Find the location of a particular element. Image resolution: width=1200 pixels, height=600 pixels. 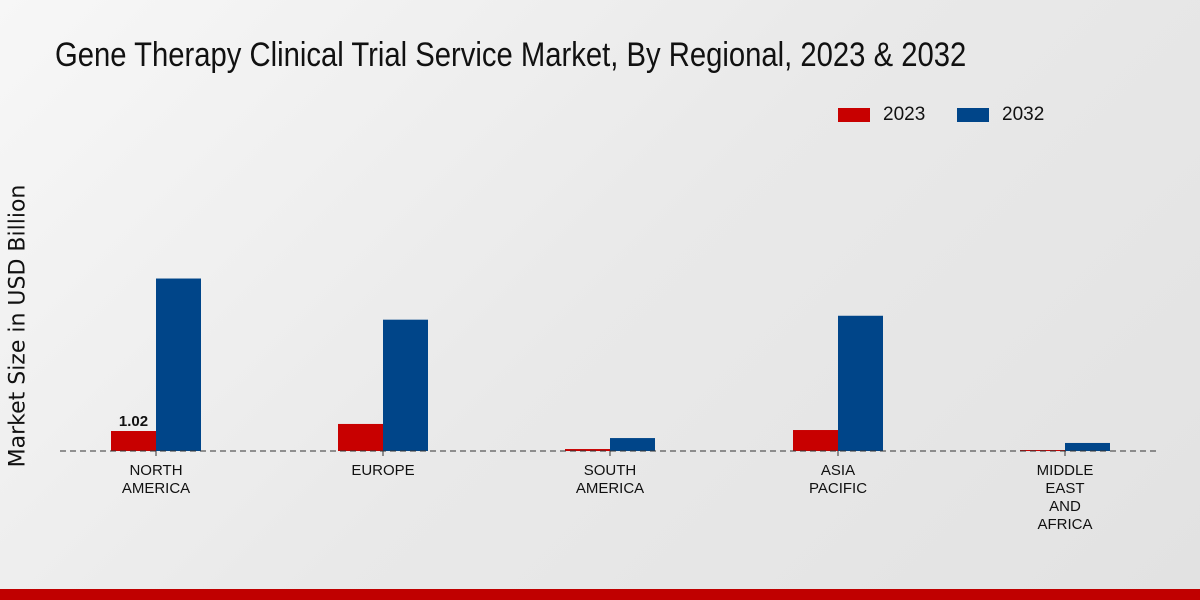

legend-label-2023: 2023 is located at coordinates (904, 114).